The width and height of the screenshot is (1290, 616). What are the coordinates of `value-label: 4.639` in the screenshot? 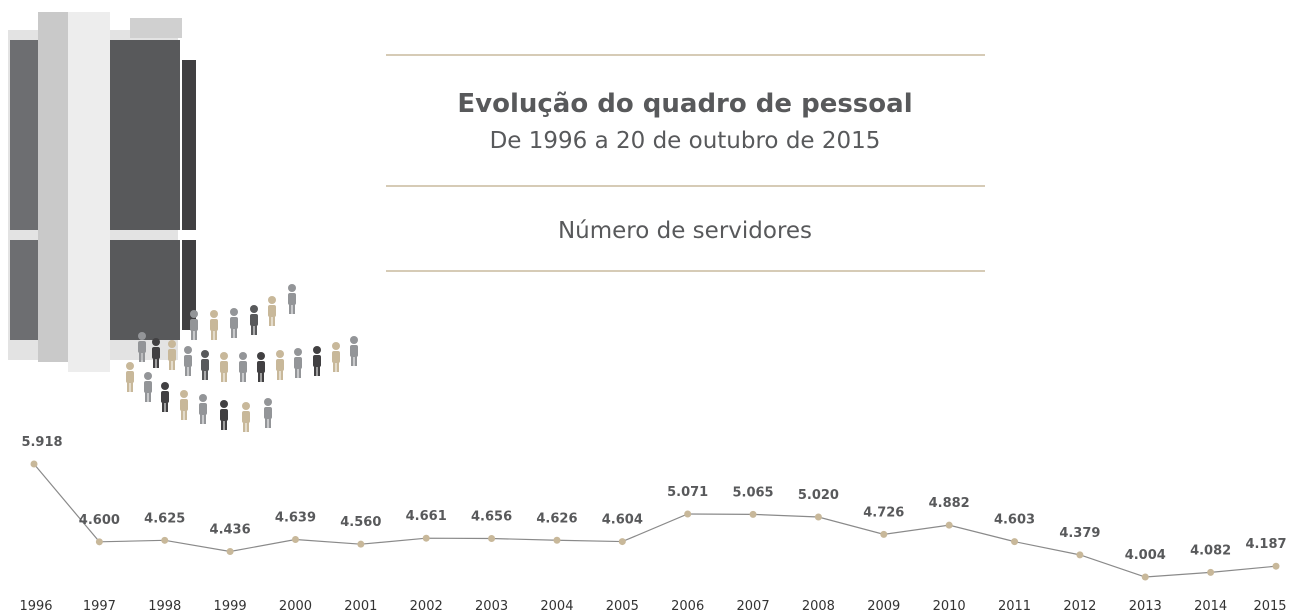 It's located at (295, 518).